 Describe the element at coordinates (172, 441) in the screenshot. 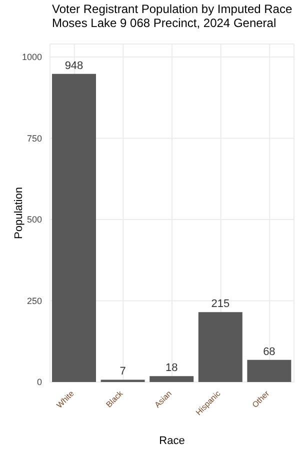

I see `x-axis-title: Race` at that location.